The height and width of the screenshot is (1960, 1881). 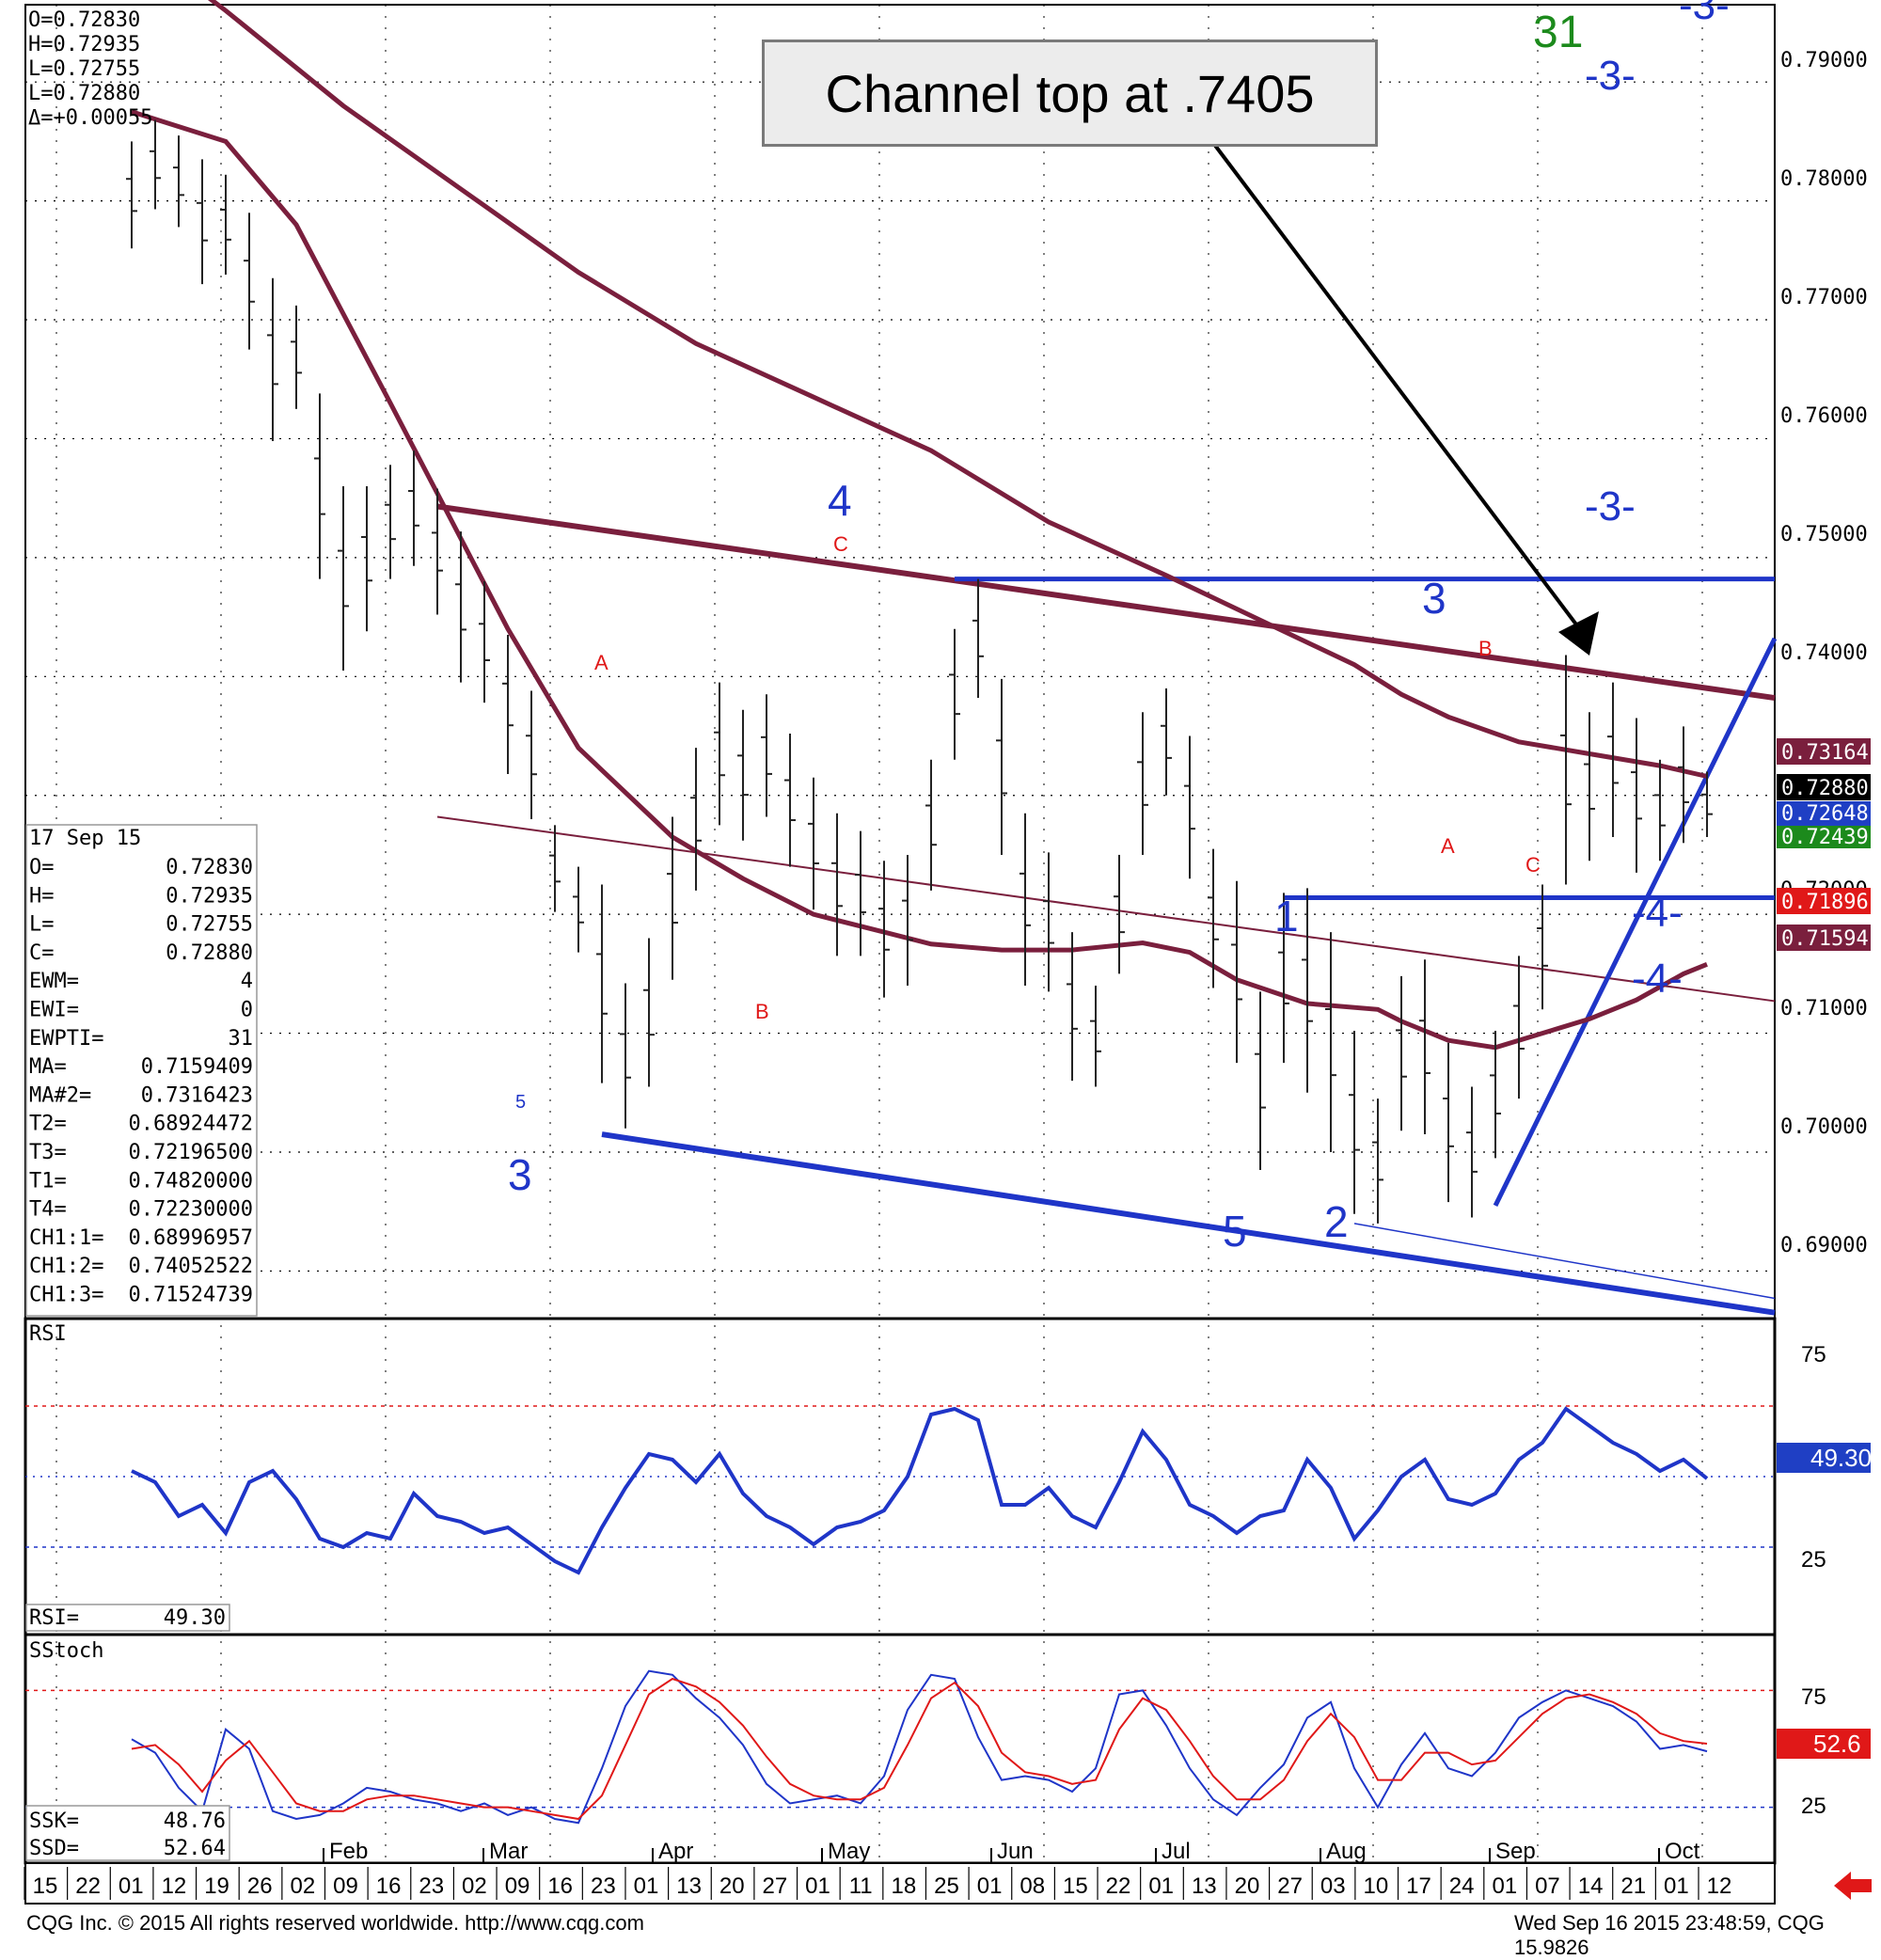 I want to click on price-tag-ma-box, so click(x=1824, y=938).